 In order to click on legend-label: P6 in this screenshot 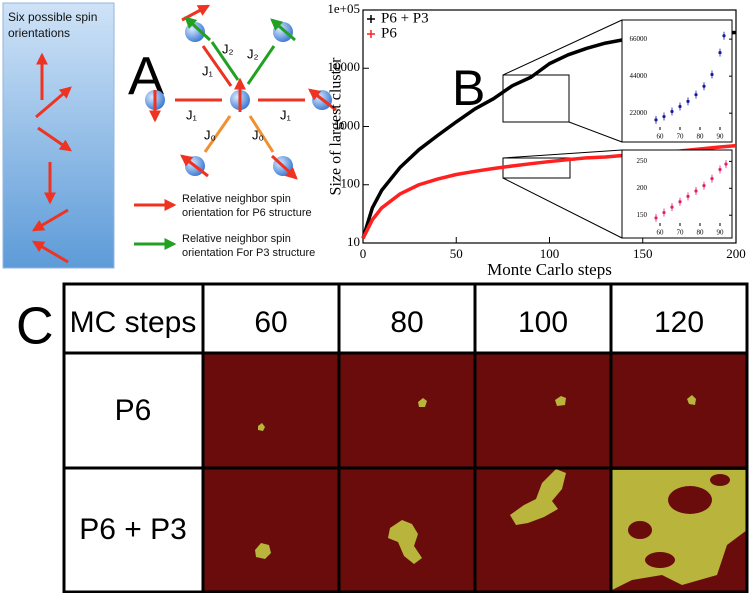, I will do `click(389, 33)`.